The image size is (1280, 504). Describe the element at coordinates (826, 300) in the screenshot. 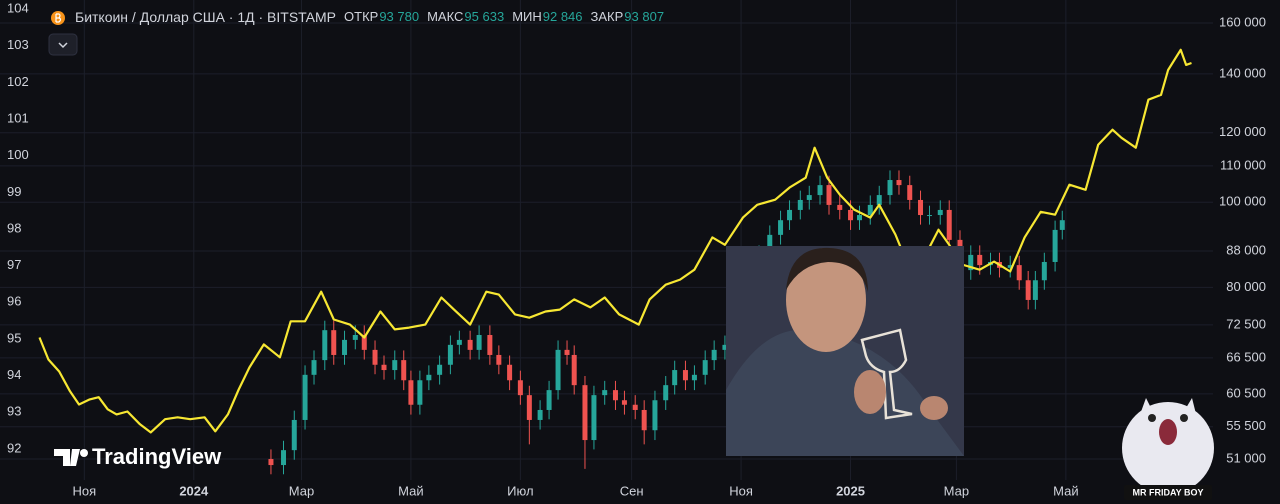

I see `photo-face` at that location.